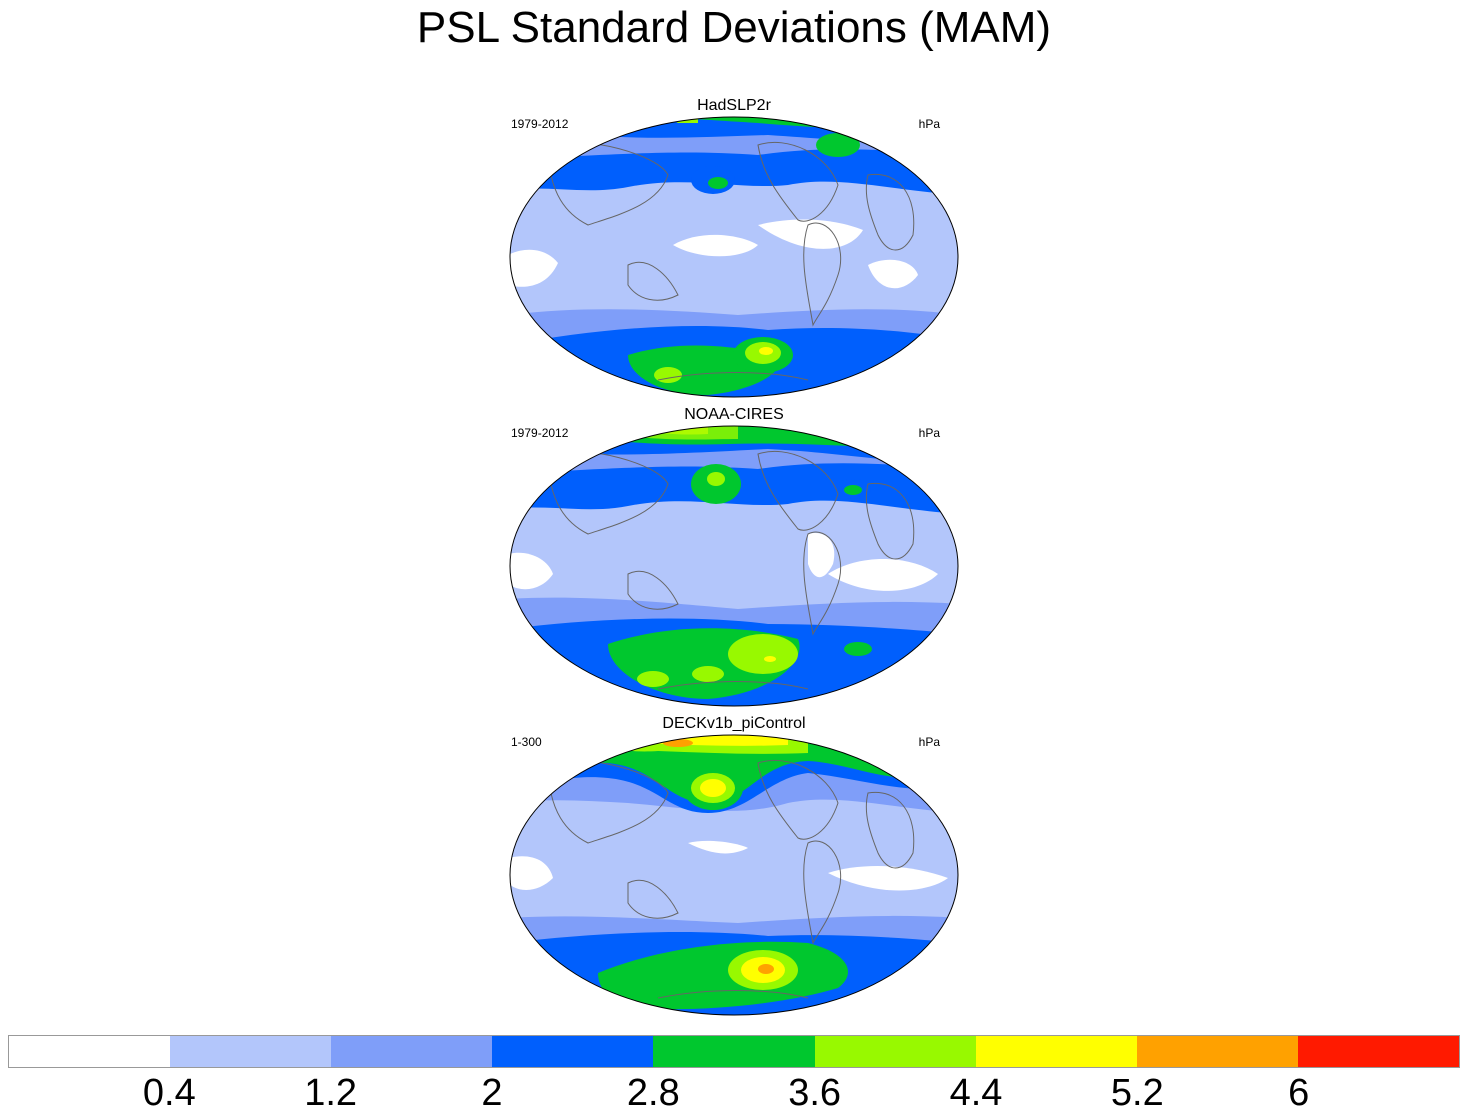 The height and width of the screenshot is (1116, 1468). I want to click on colorbar-label: 6, so click(1299, 1093).